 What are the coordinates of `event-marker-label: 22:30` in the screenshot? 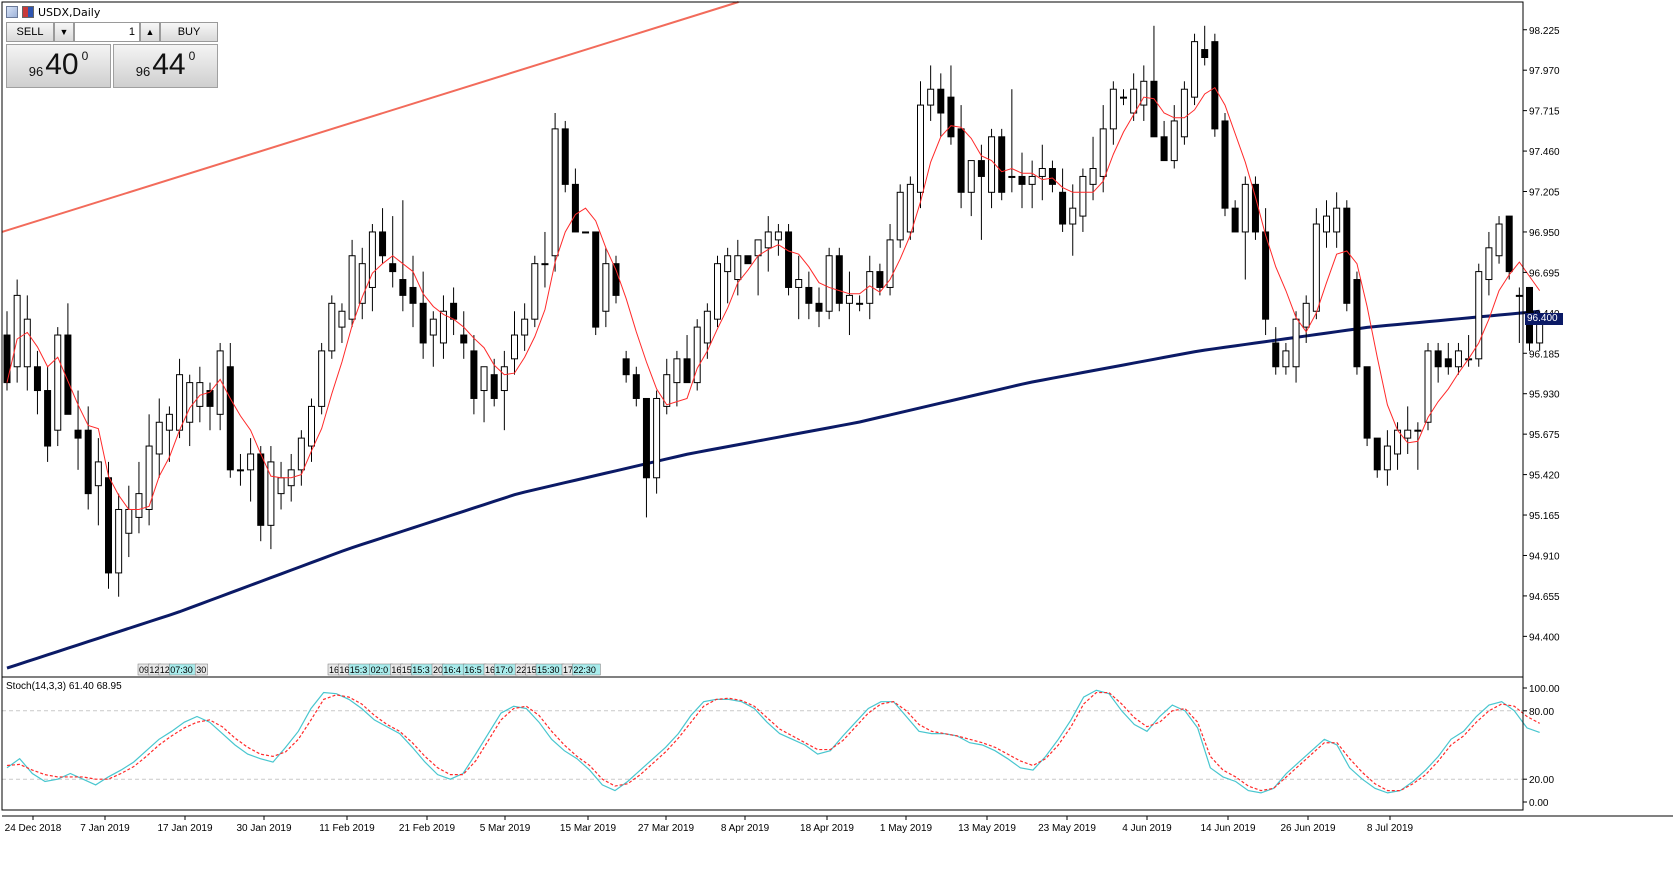 It's located at (584, 670).